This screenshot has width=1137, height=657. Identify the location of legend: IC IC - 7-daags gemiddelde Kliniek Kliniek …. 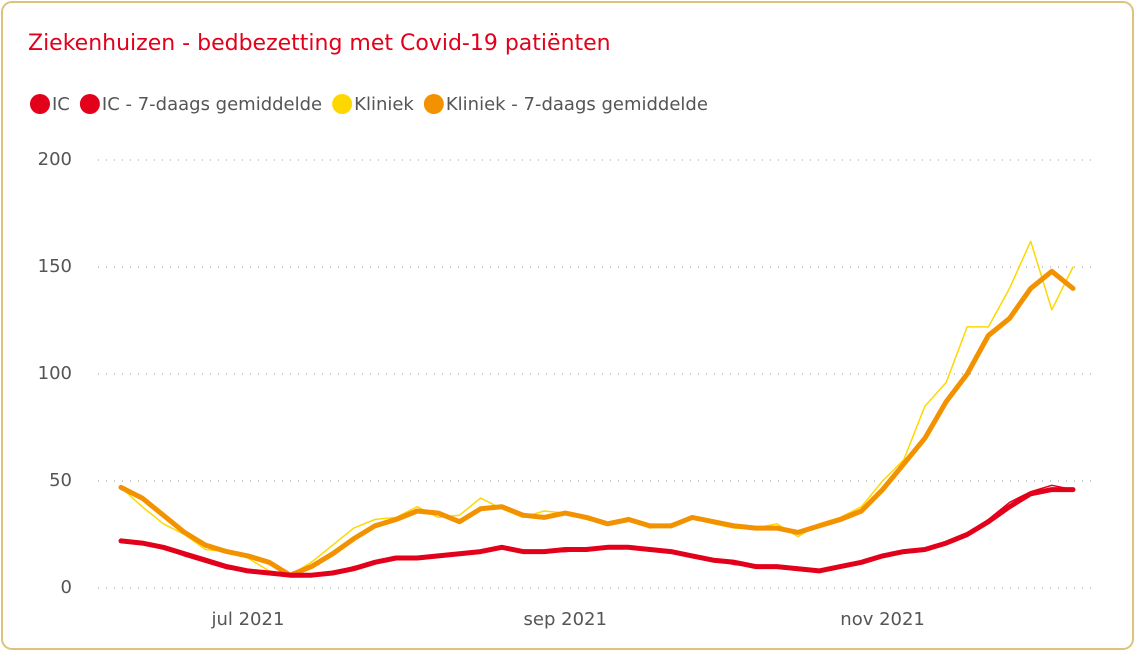
(369, 104).